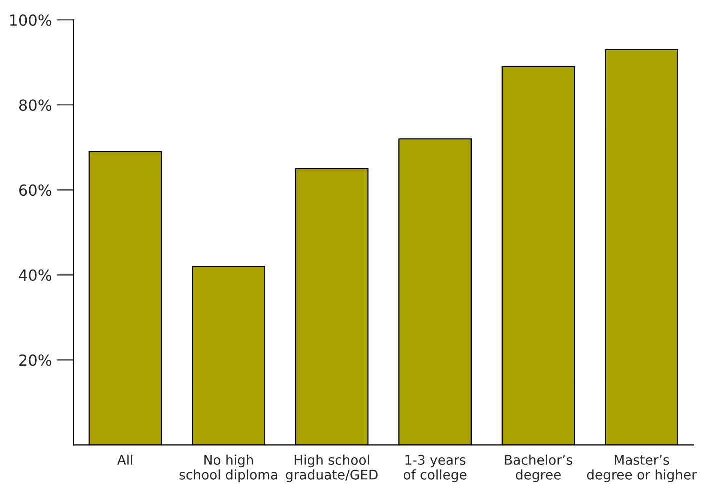 The image size is (704, 503). Describe the element at coordinates (538, 468) in the screenshot. I see `x-tick-label: Bachelor’s degree` at that location.